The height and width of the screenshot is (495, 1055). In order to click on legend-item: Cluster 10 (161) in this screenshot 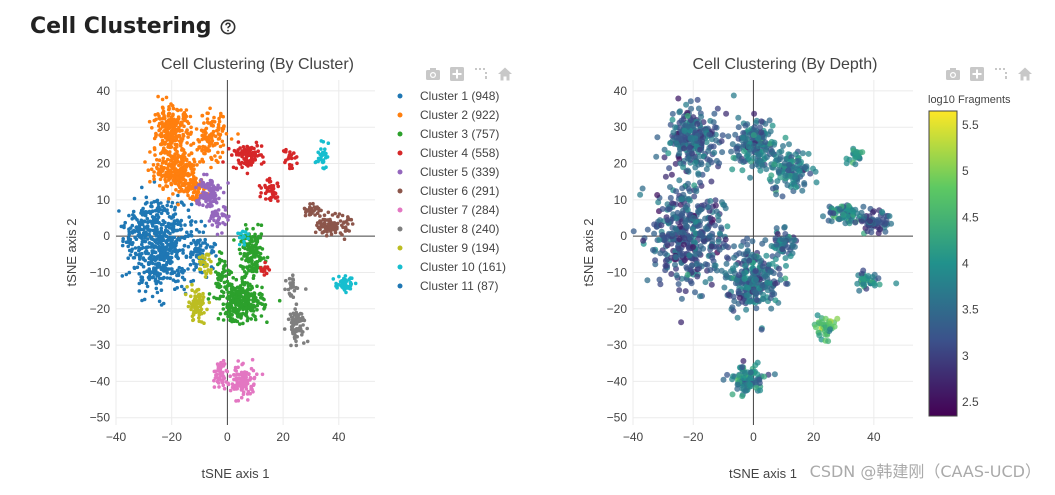, I will do `click(452, 267)`.